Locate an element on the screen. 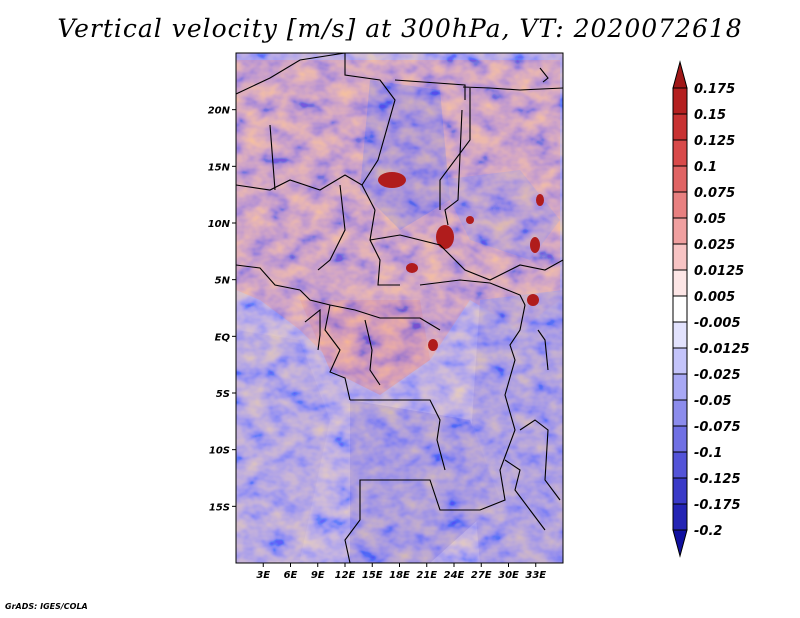 The image size is (800, 618). lat-label: 10N is located at coordinates (219, 224).